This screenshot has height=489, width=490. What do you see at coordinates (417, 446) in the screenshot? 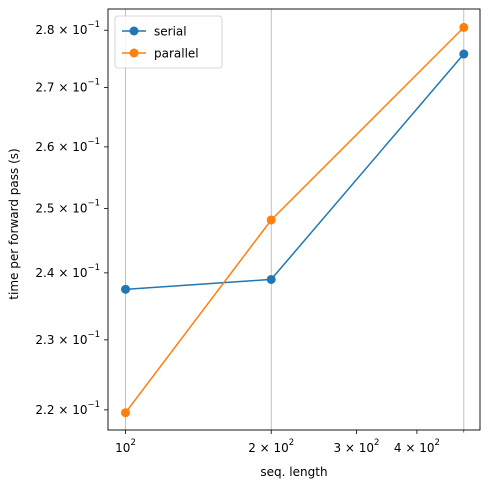
I see `x-tick-label: 4 × 10²` at bounding box center [417, 446].